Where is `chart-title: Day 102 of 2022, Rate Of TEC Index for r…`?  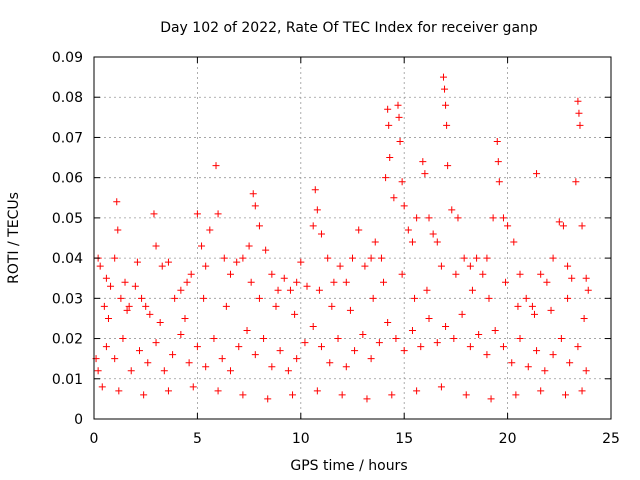
chart-title: Day 102 of 2022, Rate Of TEC Index for r… is located at coordinates (349, 28).